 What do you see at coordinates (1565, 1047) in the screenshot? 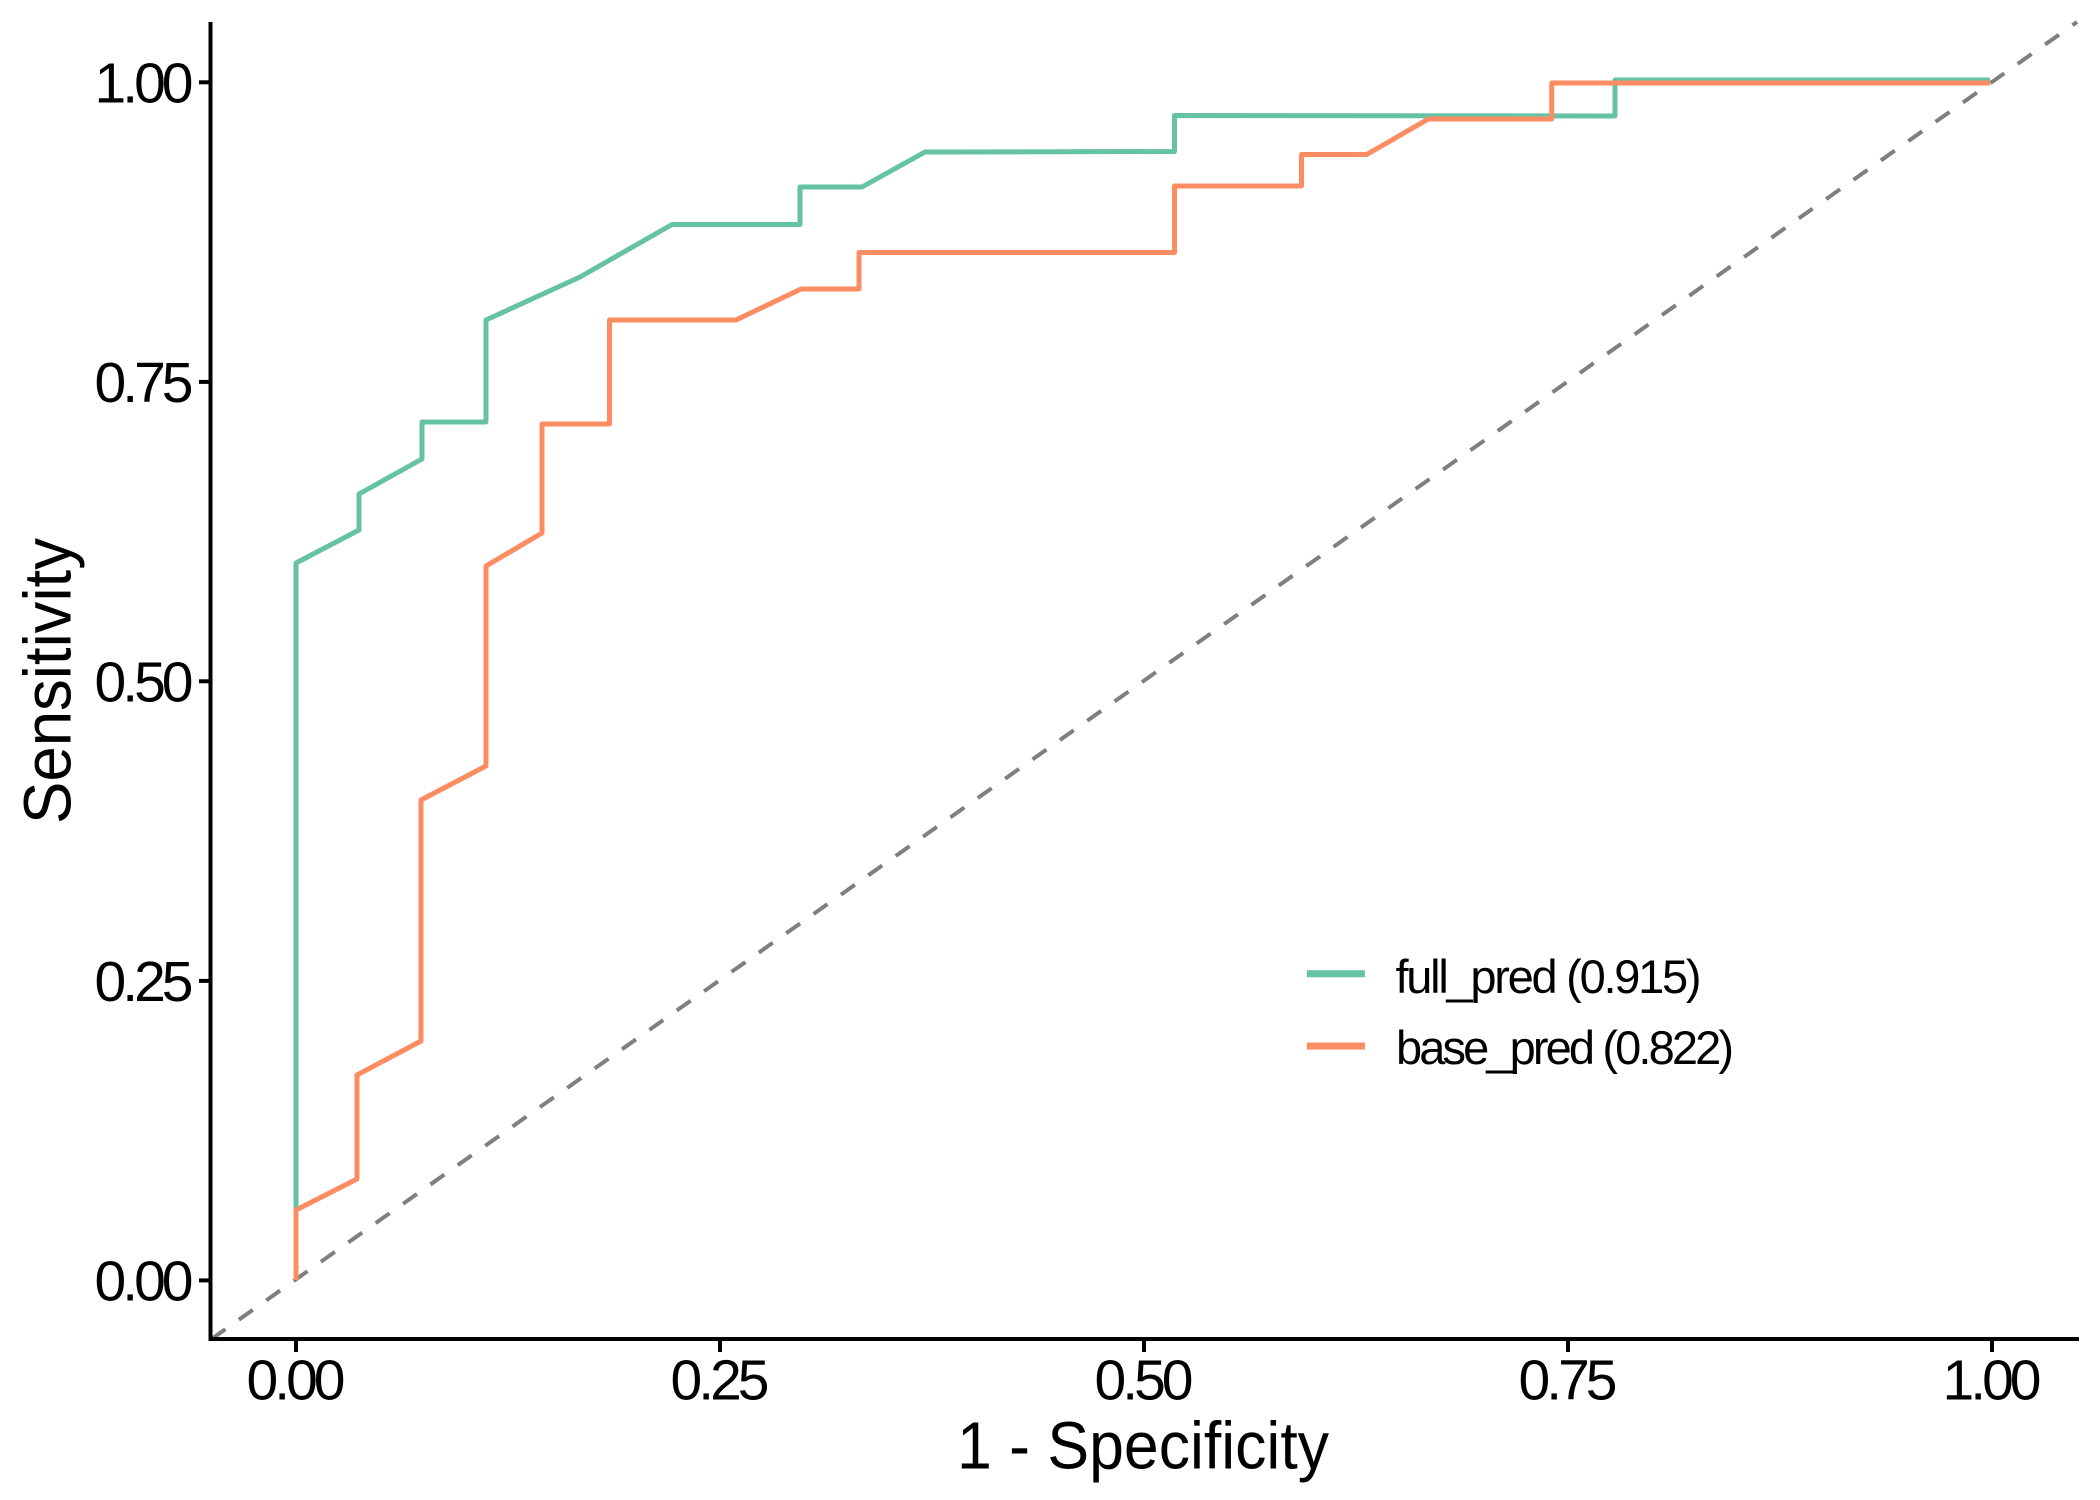
I see `svg-text: base_pred (0.822)` at bounding box center [1565, 1047].